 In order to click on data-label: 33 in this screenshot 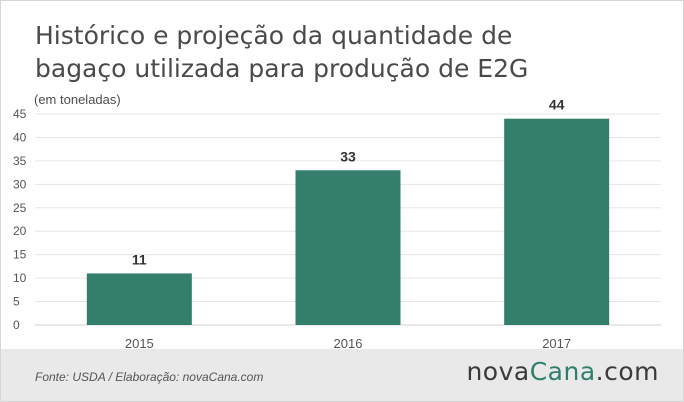, I will do `click(348, 156)`.